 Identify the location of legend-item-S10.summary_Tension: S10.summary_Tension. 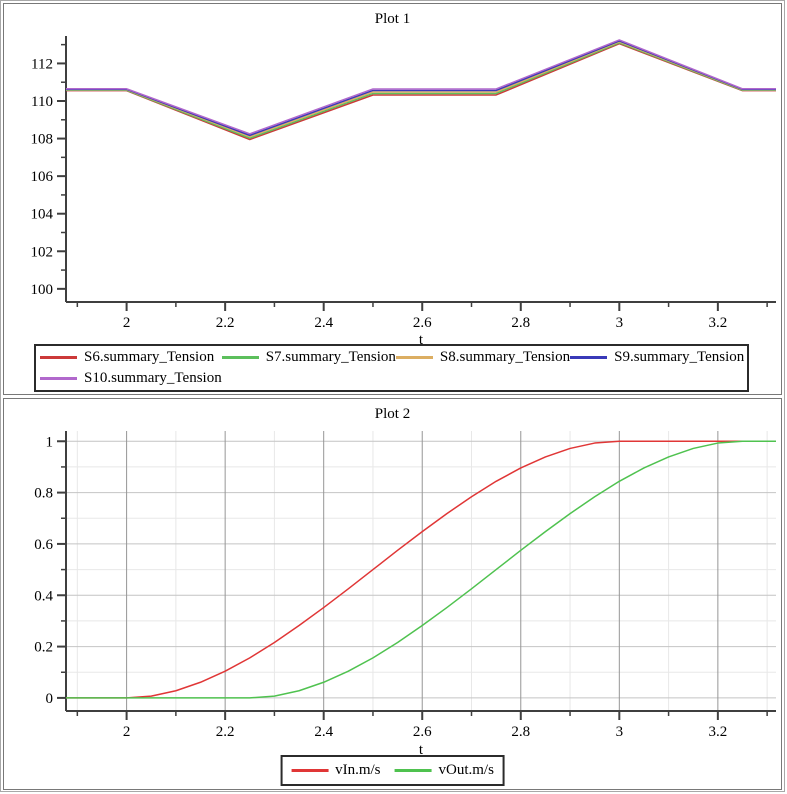
(131, 378).